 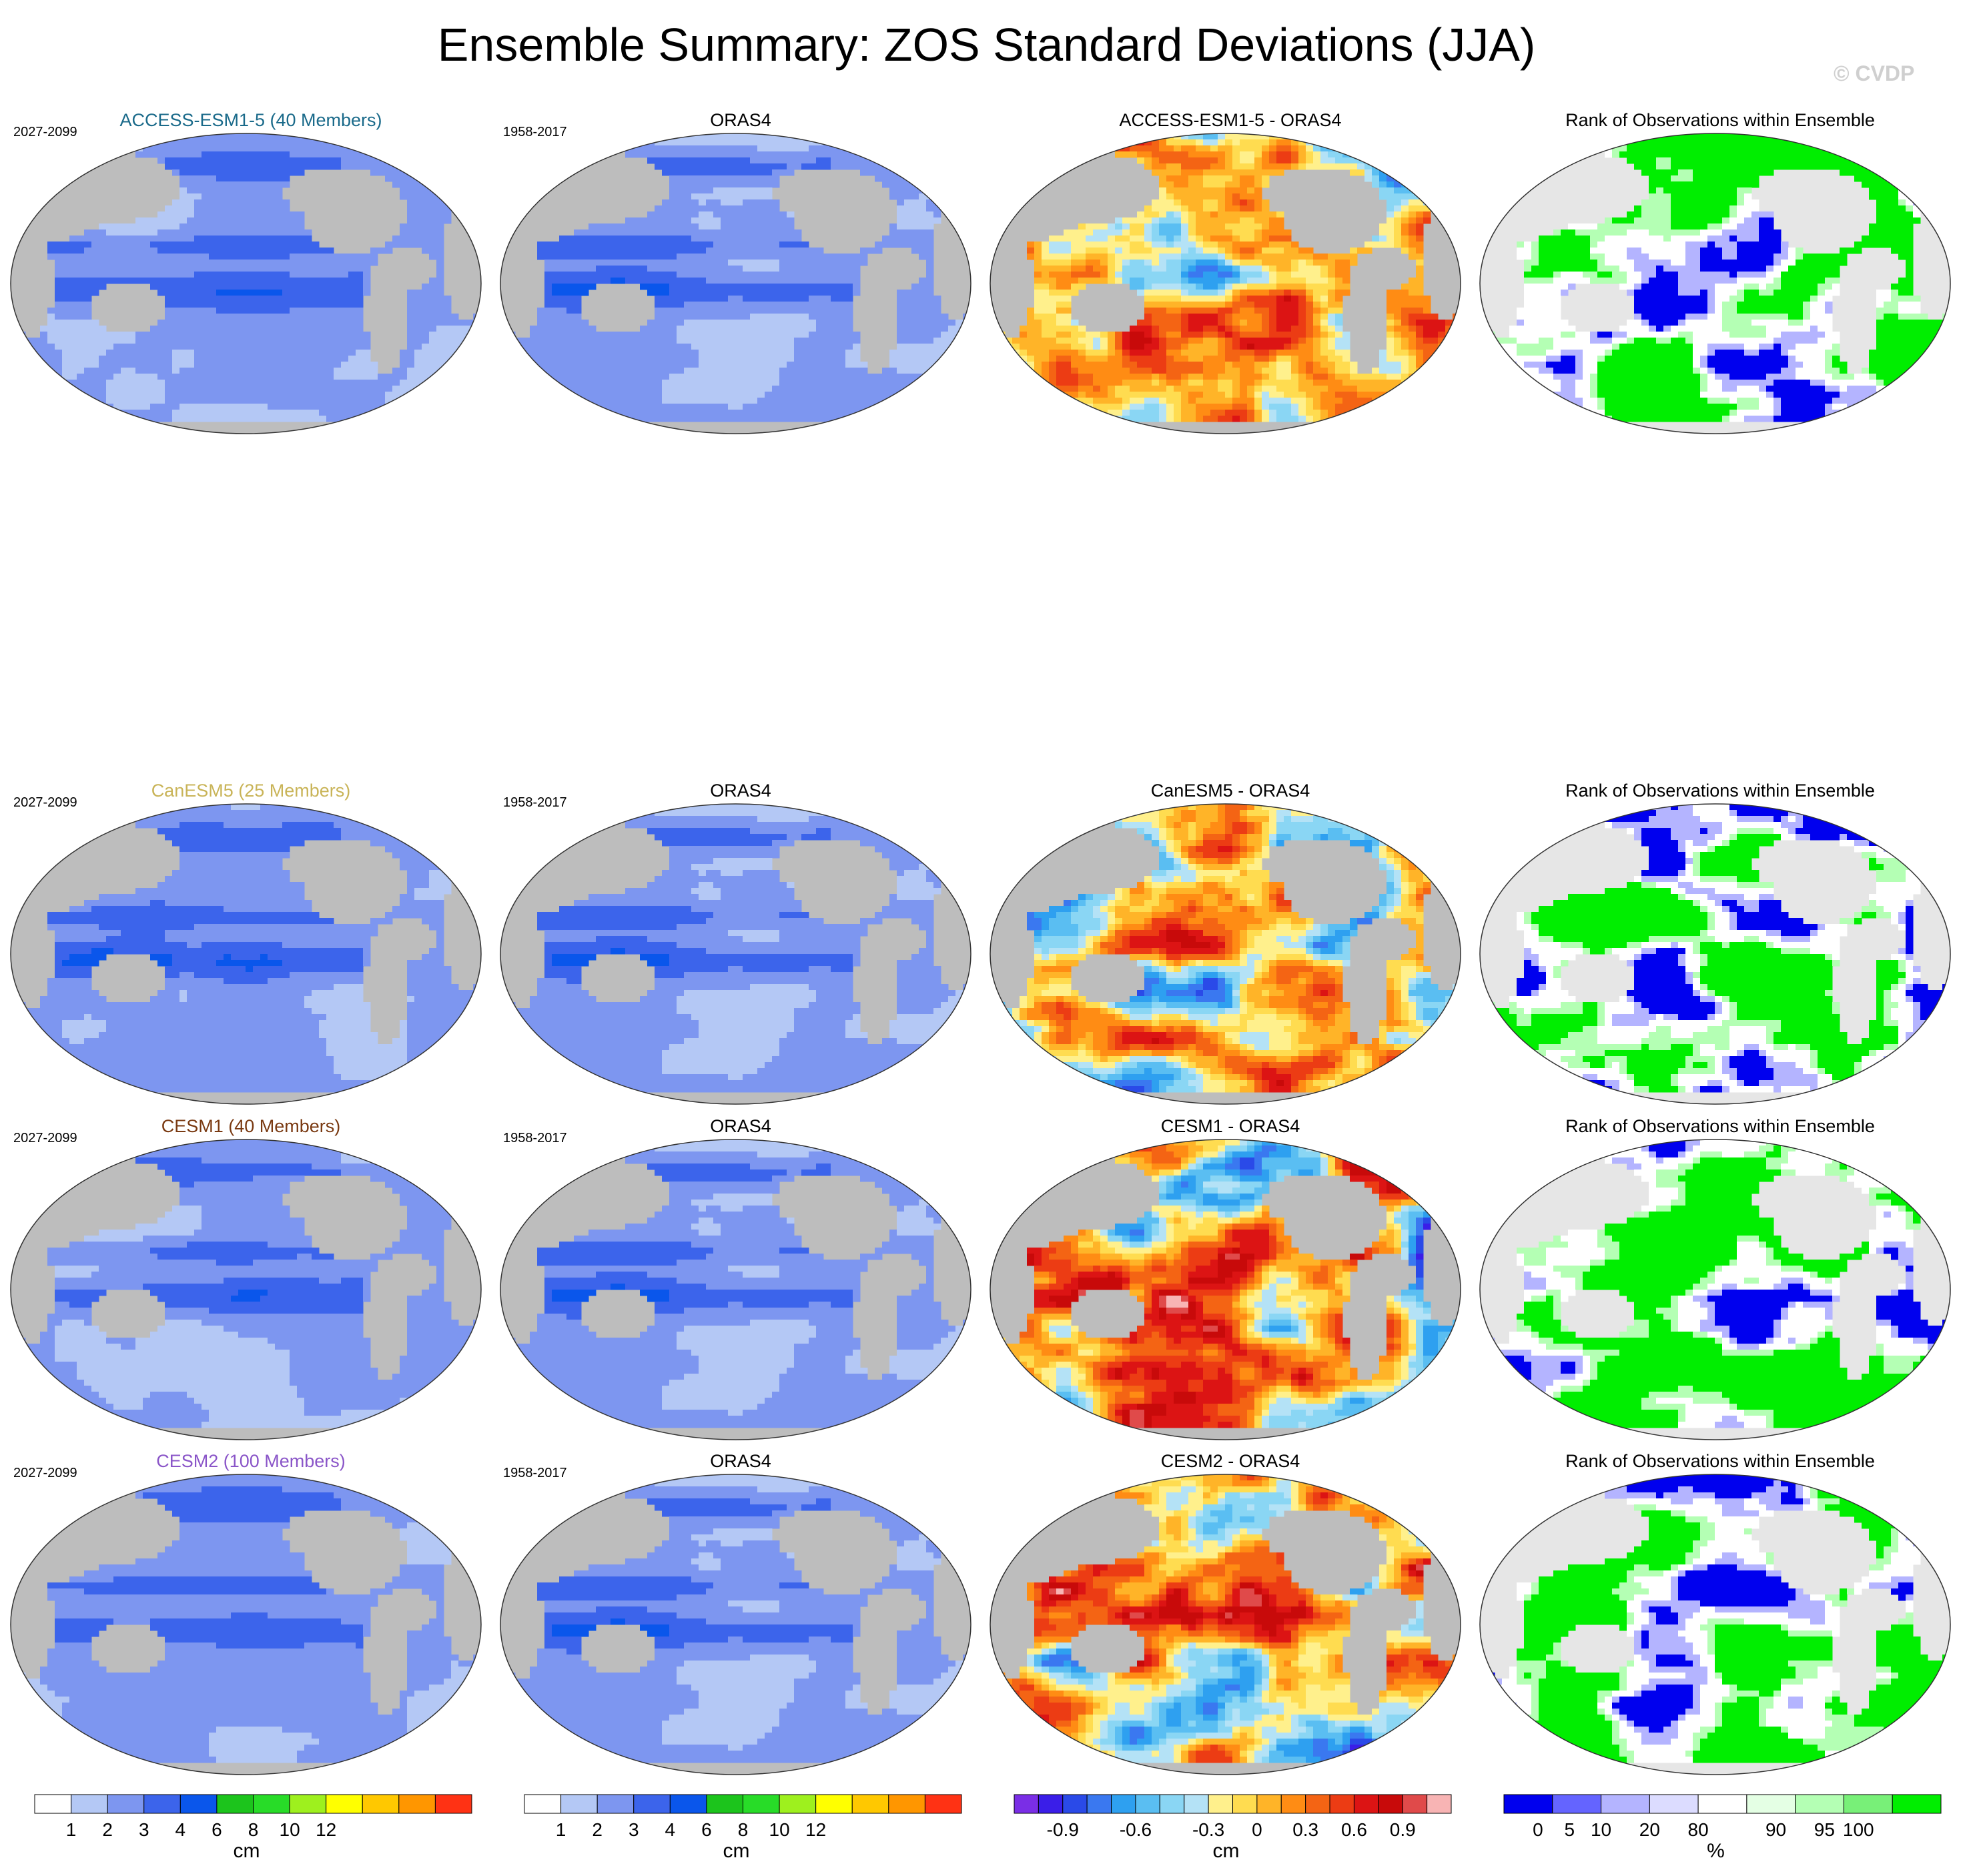 What do you see at coordinates (251, 790) in the screenshot?
I see `model-panel-title: CanESM5 (25 Members)` at bounding box center [251, 790].